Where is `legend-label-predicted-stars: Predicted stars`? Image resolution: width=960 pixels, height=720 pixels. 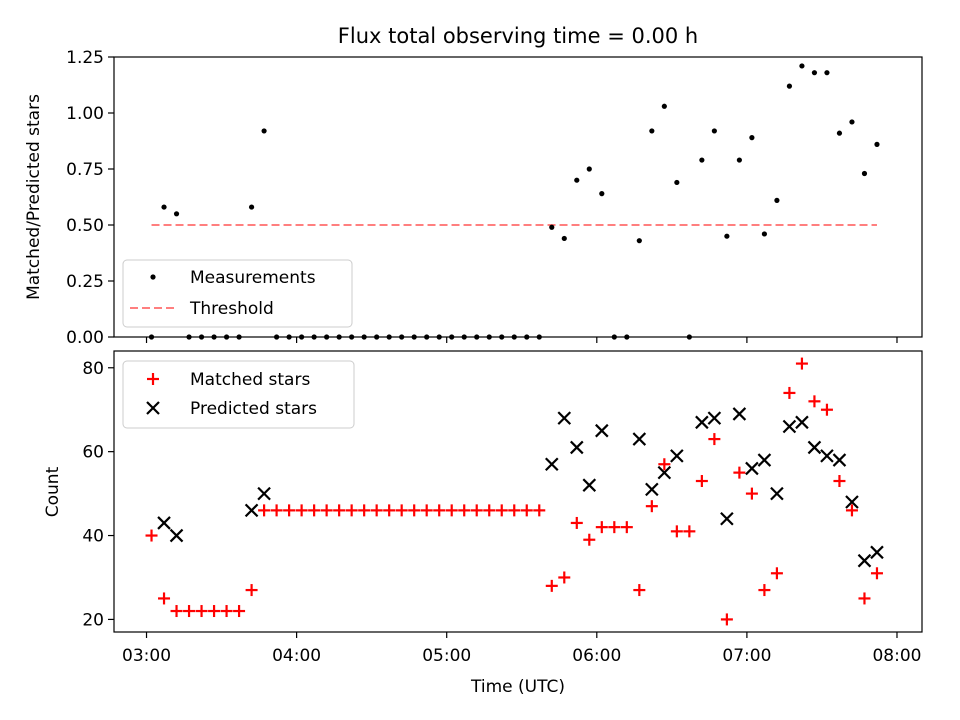 legend-label-predicted-stars: Predicted stars is located at coordinates (253, 409).